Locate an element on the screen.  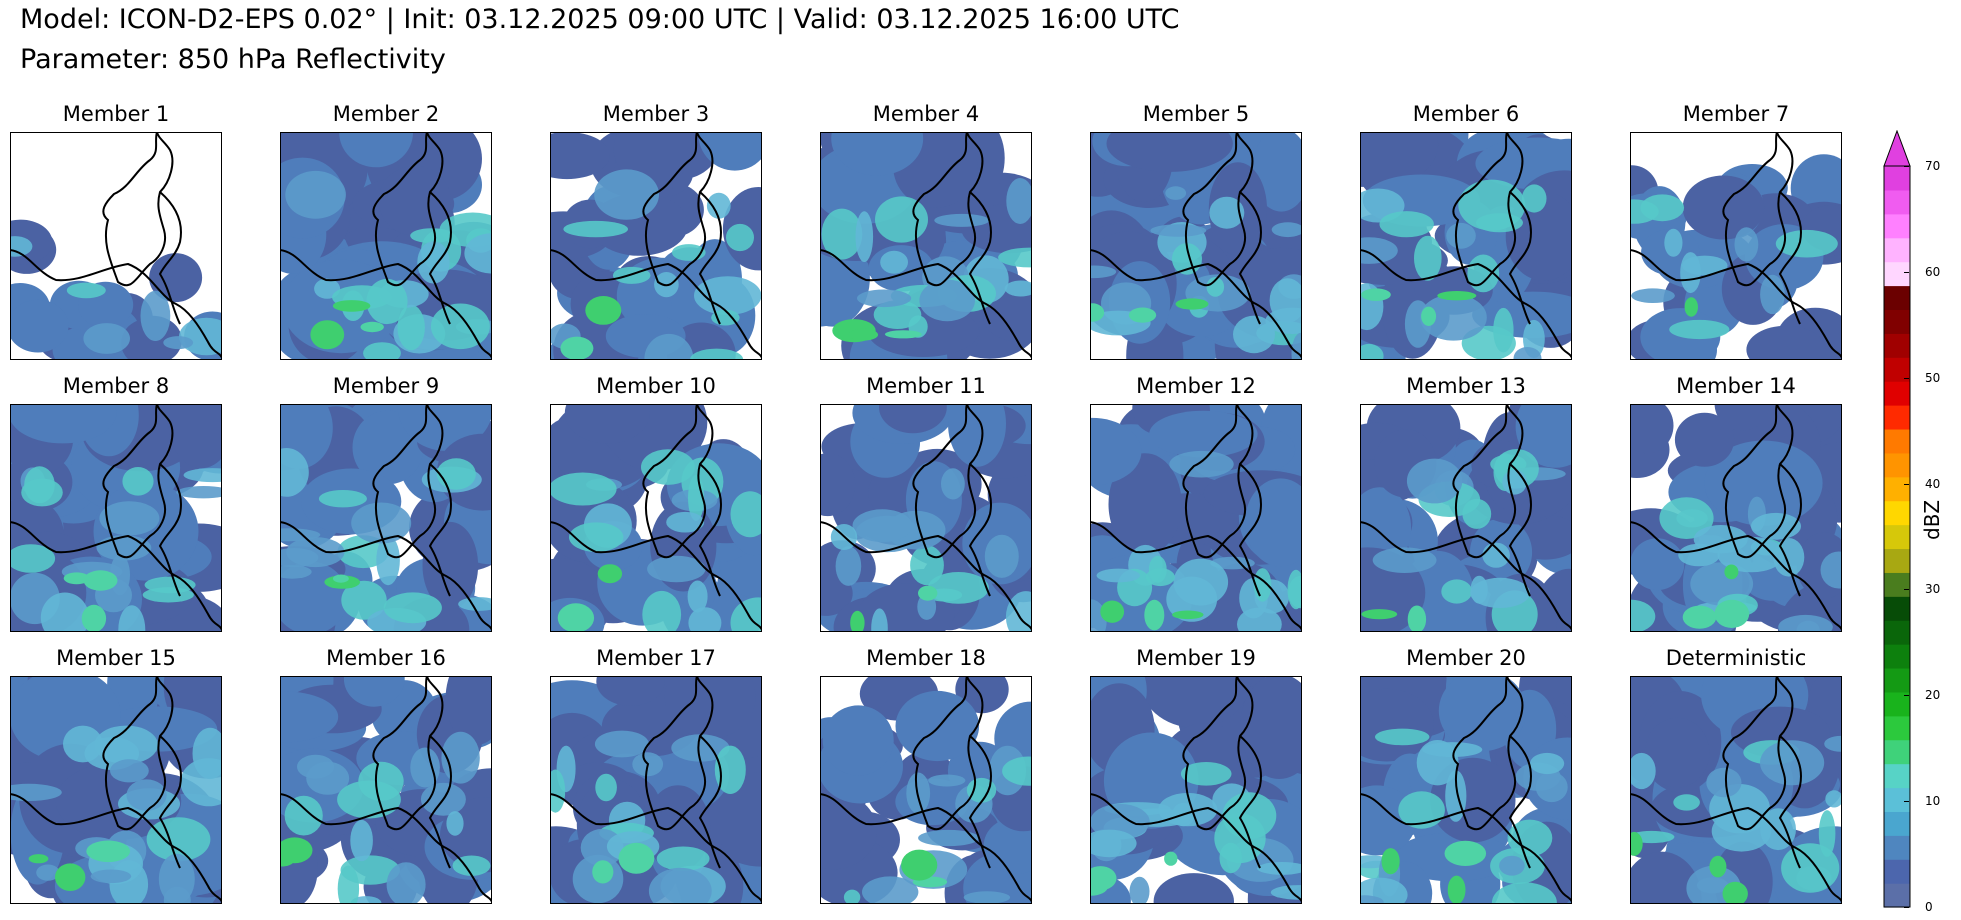
colorbar-tick-label: 0 is located at coordinates (1929, 907).